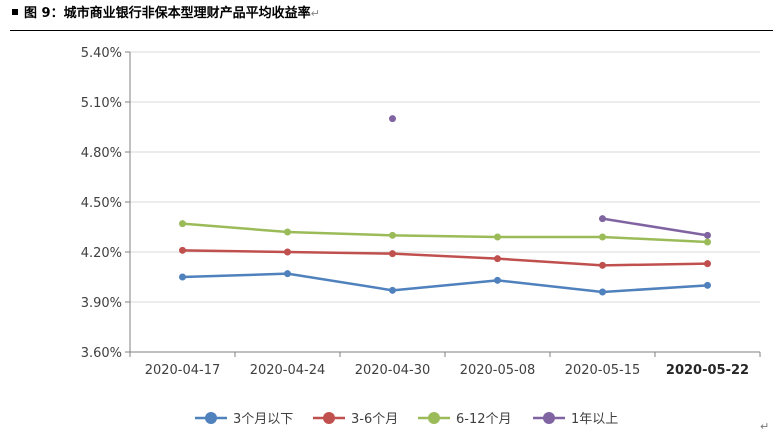  Describe the element at coordinates (315, 13) in the screenshot. I see `return-mark: ↵` at that location.